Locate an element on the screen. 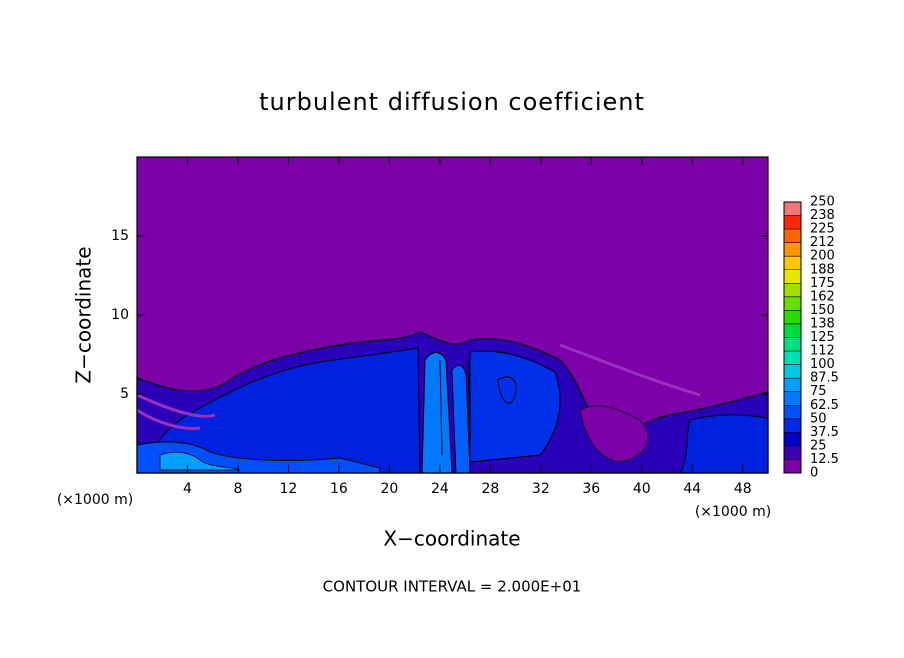 The height and width of the screenshot is (658, 904). x-tick-label: 32 is located at coordinates (541, 489).